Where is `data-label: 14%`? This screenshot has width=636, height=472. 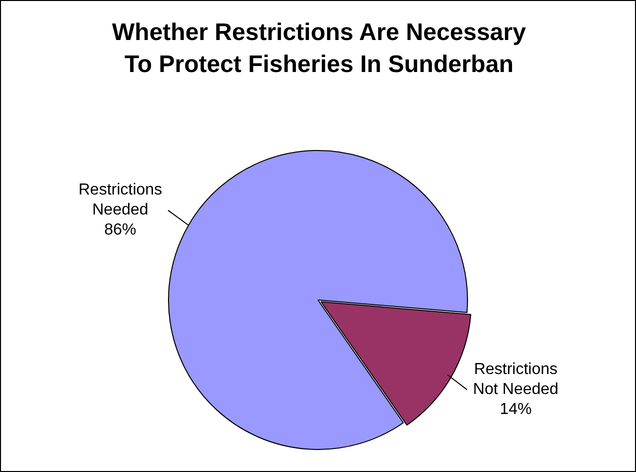
data-label: 14% is located at coordinates (516, 409).